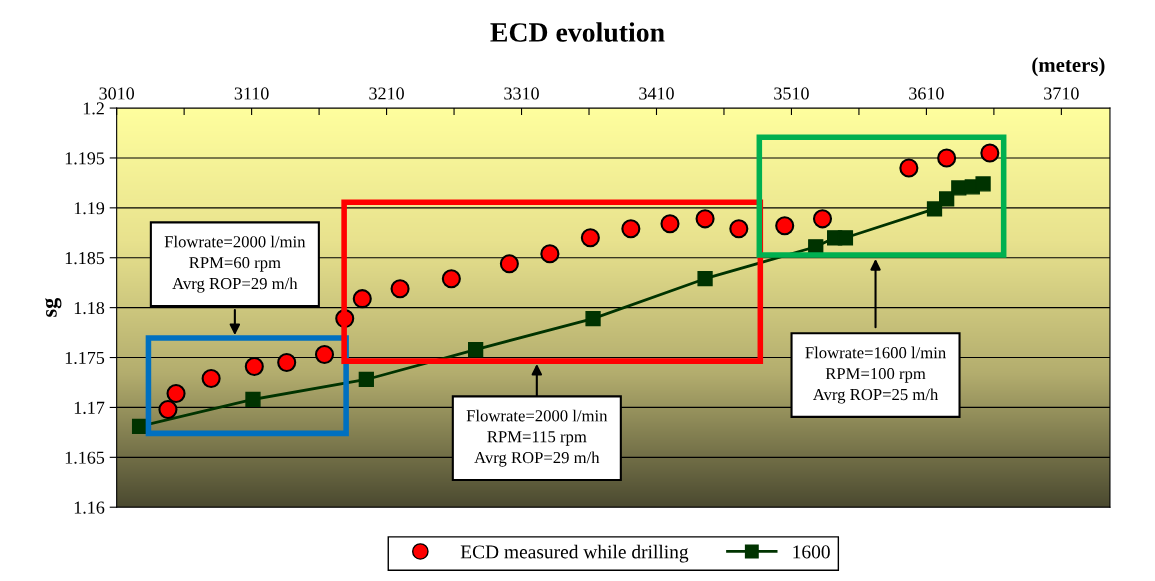  What do you see at coordinates (251, 93) in the screenshot?
I see `x-tick-label: 3110` at bounding box center [251, 93].